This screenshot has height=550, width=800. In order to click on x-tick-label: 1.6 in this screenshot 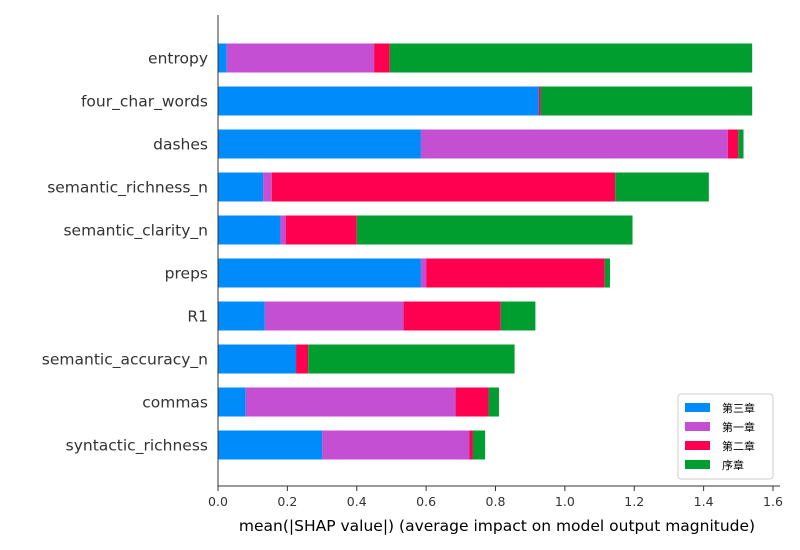, I will do `click(773, 501)`.